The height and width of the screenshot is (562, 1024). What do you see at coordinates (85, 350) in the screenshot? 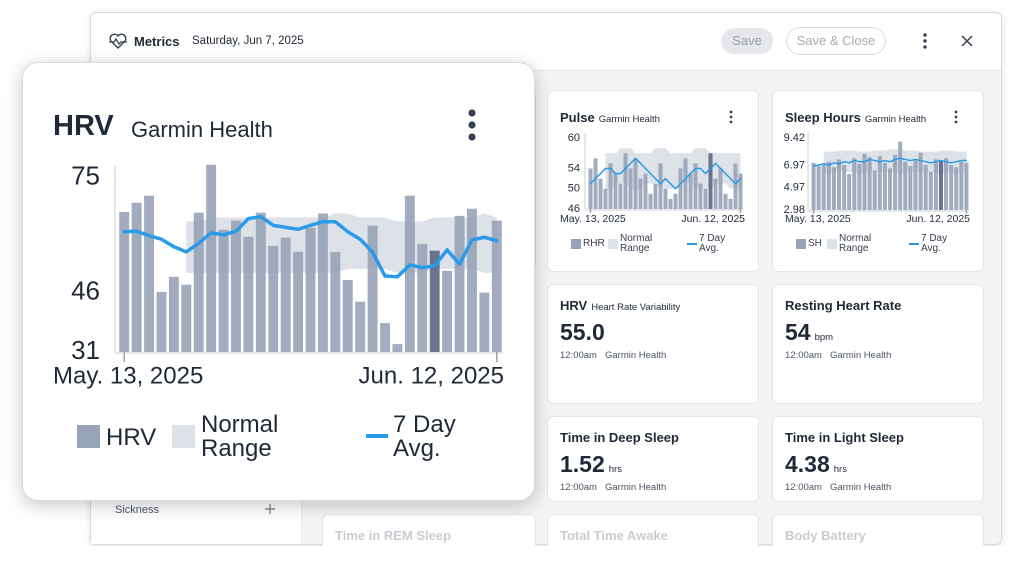
I see `y-tick-label: 31` at bounding box center [85, 350].